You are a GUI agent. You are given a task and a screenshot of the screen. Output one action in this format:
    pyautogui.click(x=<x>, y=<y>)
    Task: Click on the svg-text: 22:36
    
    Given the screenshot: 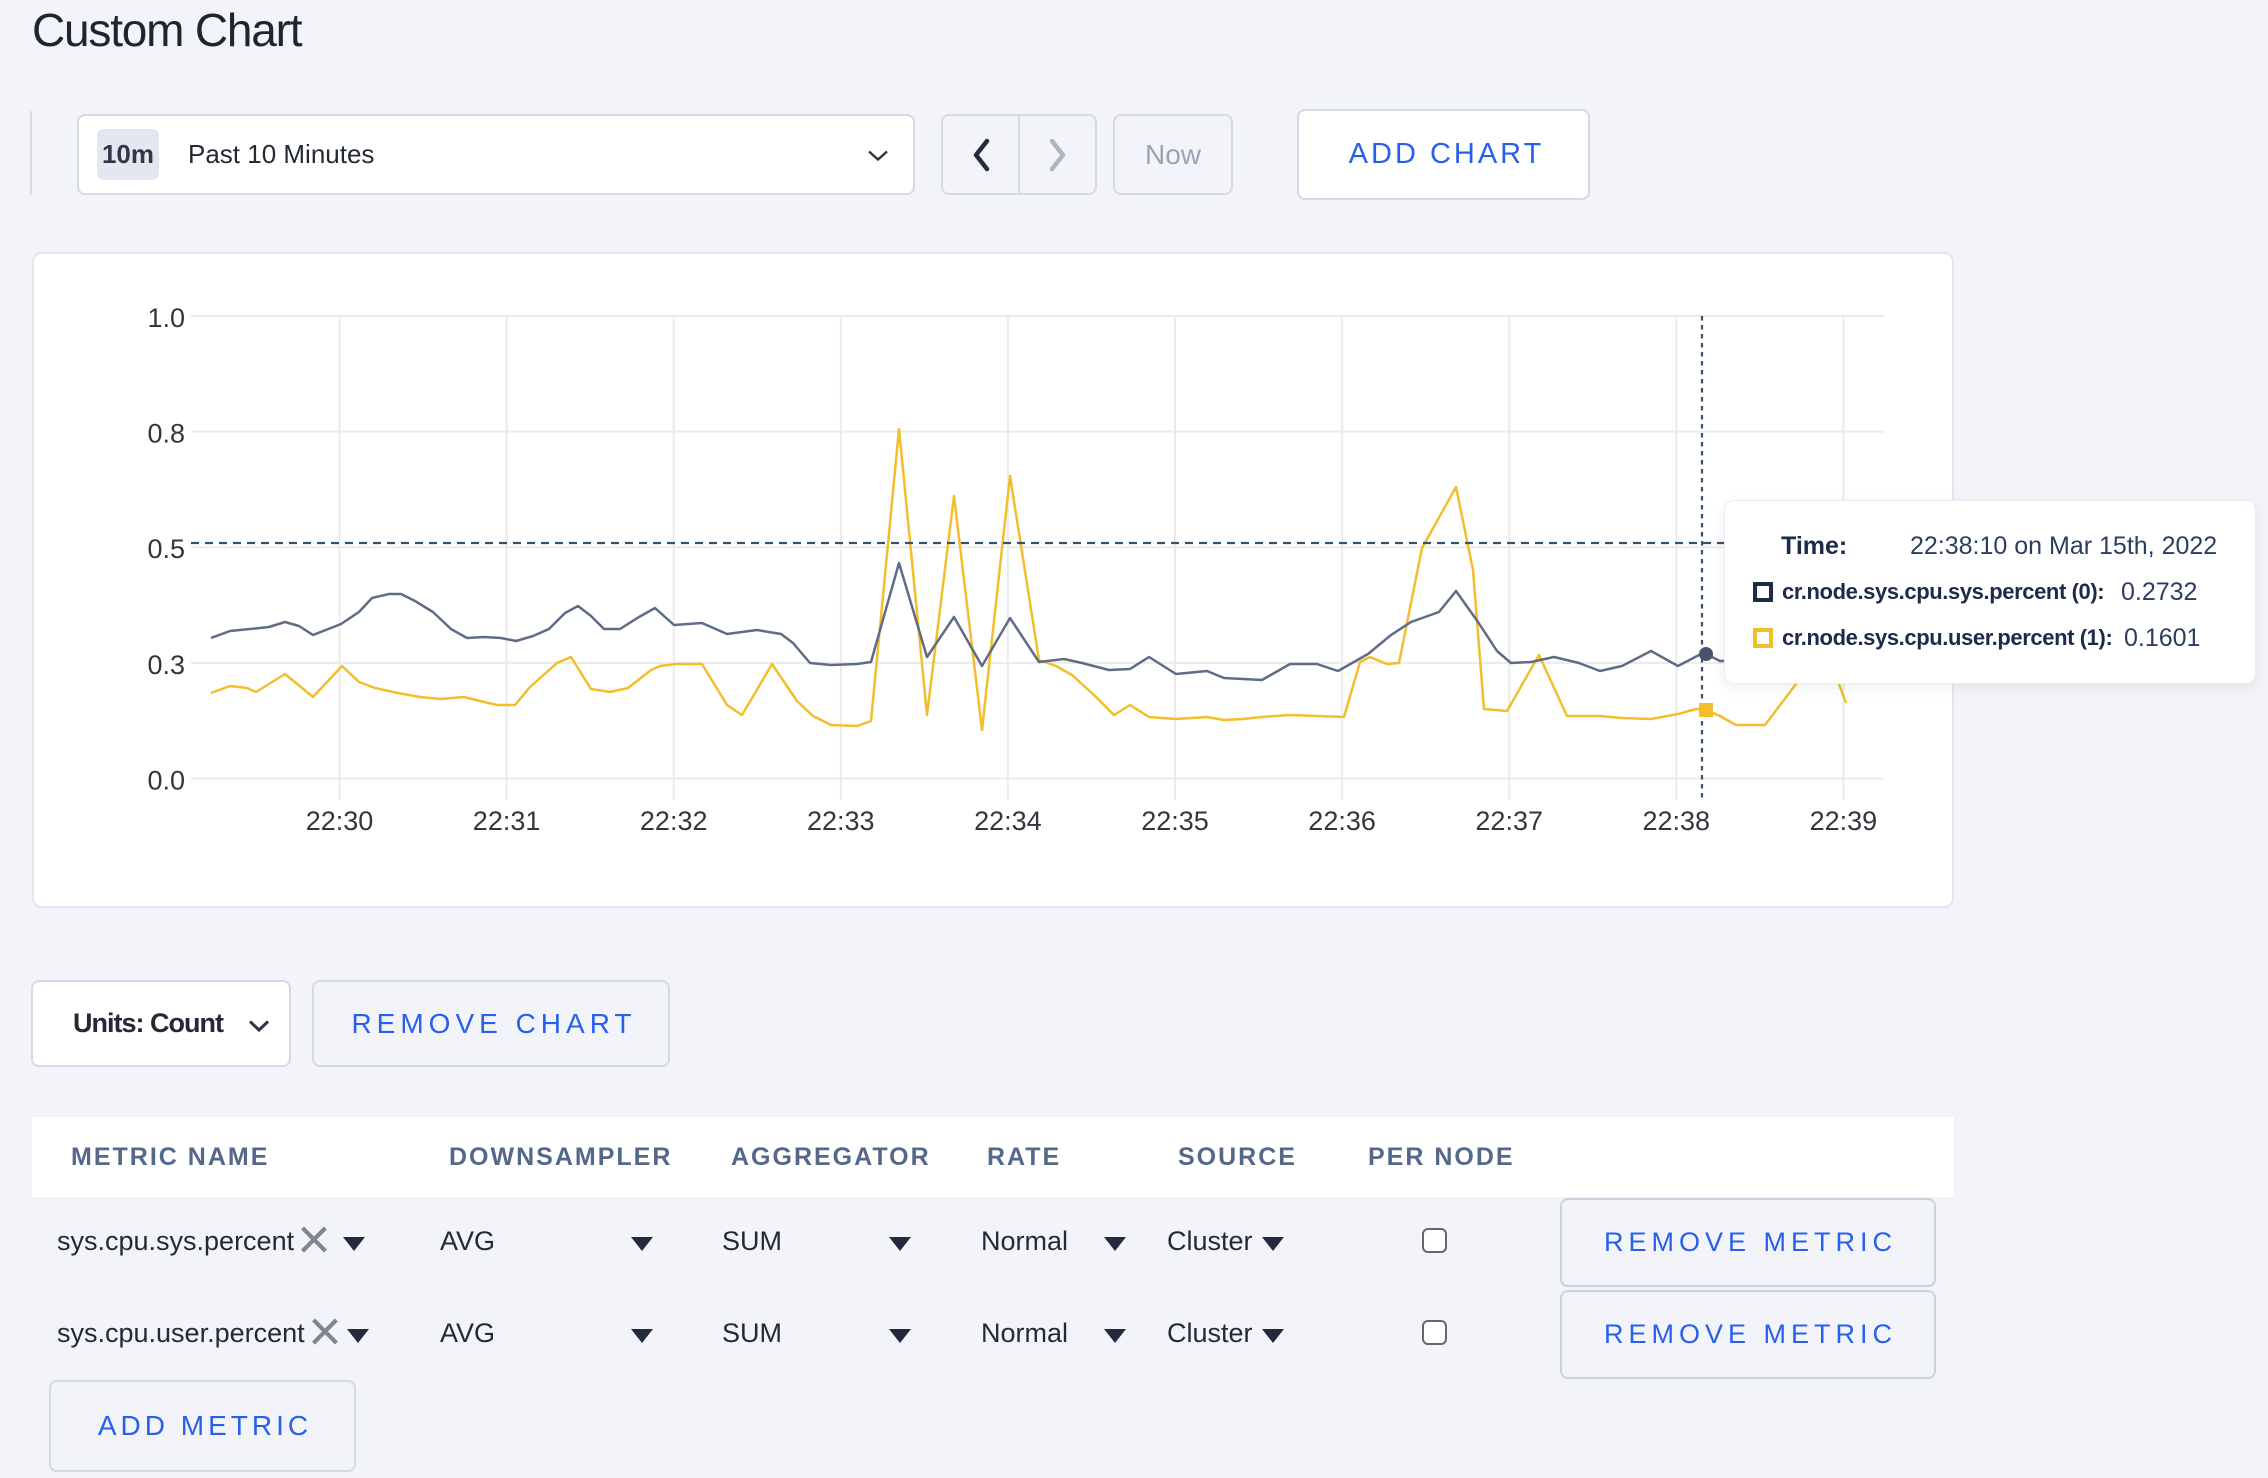 What is the action you would take?
    pyautogui.click(x=1342, y=821)
    